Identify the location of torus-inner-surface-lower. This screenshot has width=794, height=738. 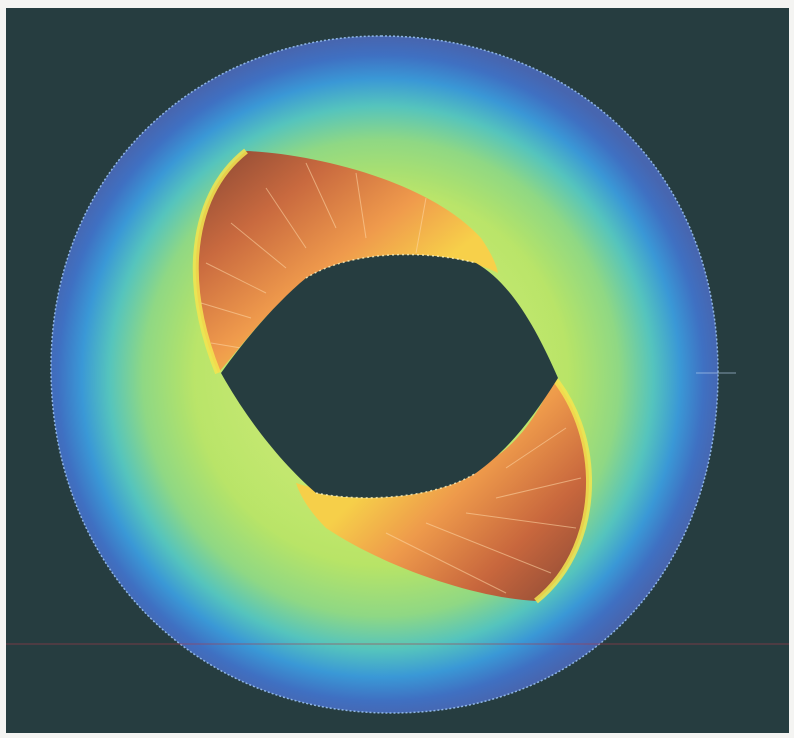
(443, 489).